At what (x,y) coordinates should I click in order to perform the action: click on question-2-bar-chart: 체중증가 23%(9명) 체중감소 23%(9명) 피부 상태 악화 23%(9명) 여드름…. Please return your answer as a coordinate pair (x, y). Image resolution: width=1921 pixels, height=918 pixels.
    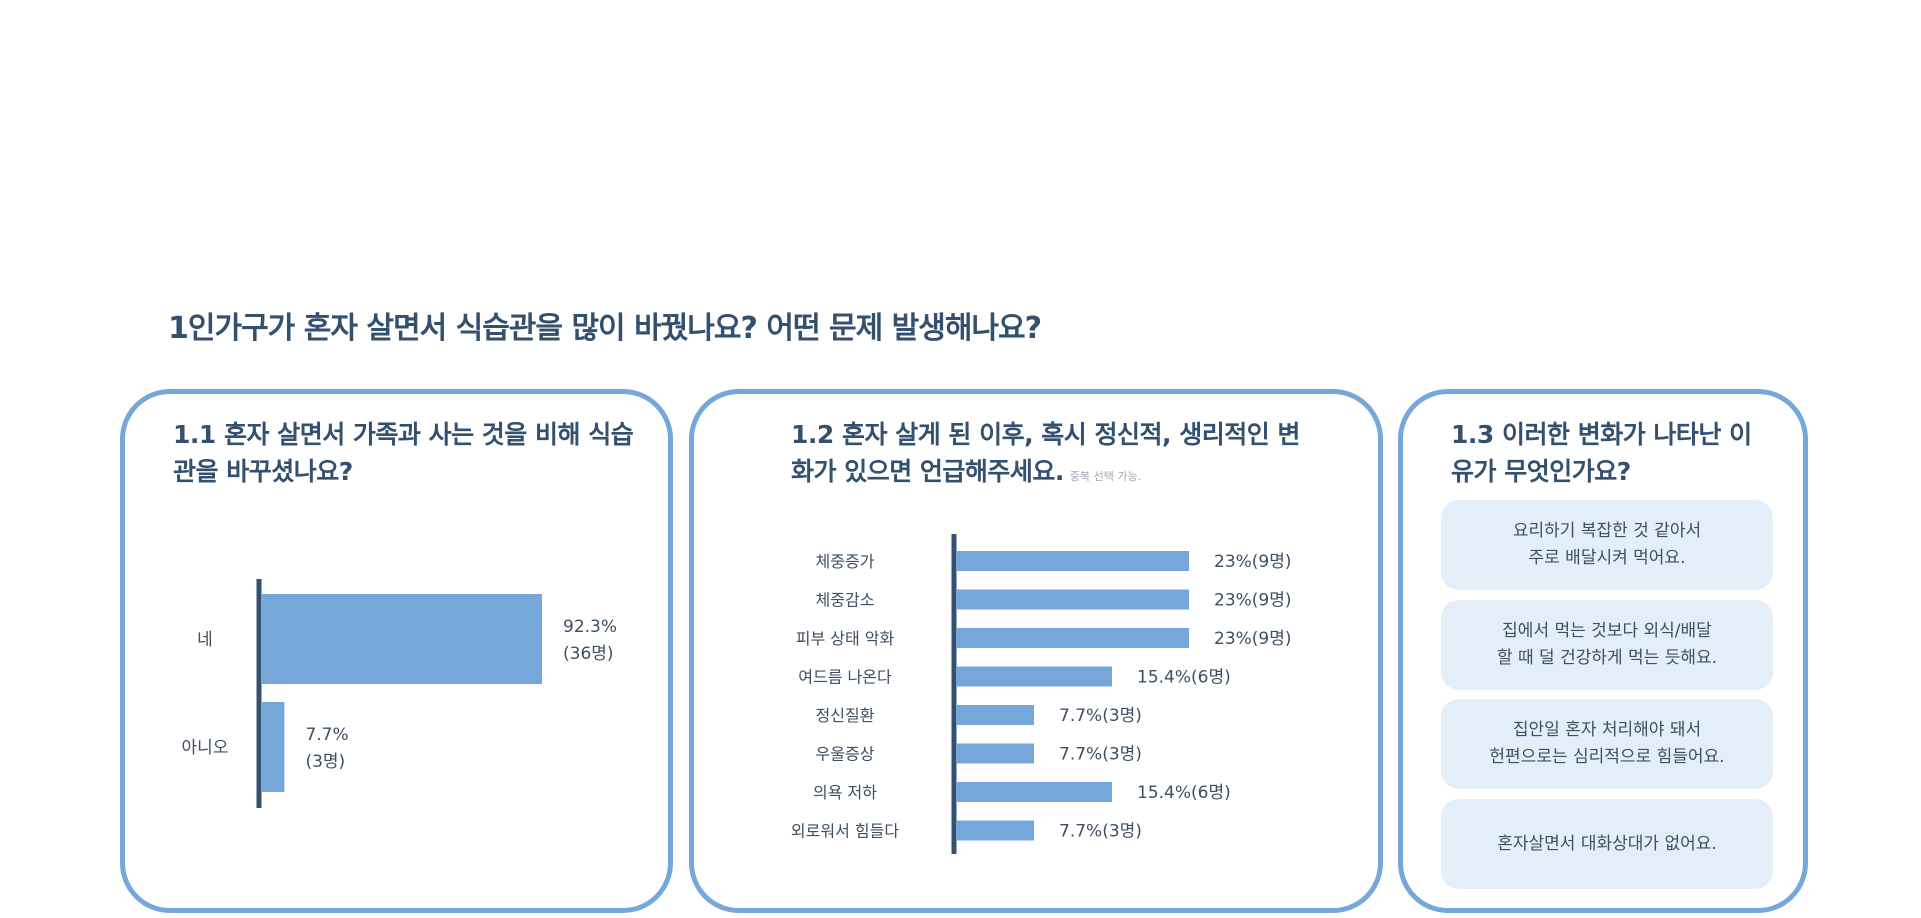
    Looking at the image, I should click on (1041, 694).